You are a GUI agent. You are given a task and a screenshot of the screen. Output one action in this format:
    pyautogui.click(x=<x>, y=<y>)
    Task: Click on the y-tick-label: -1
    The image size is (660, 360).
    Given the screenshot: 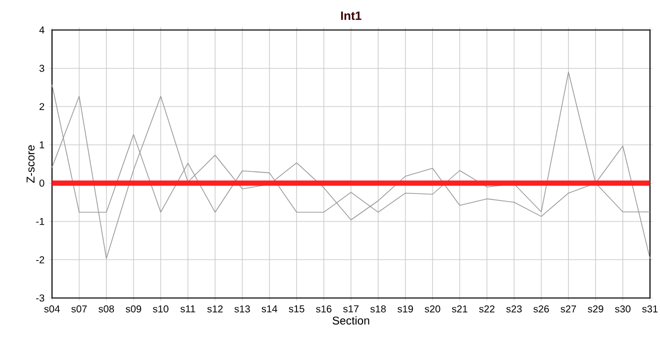 What is the action you would take?
    pyautogui.click(x=40, y=221)
    